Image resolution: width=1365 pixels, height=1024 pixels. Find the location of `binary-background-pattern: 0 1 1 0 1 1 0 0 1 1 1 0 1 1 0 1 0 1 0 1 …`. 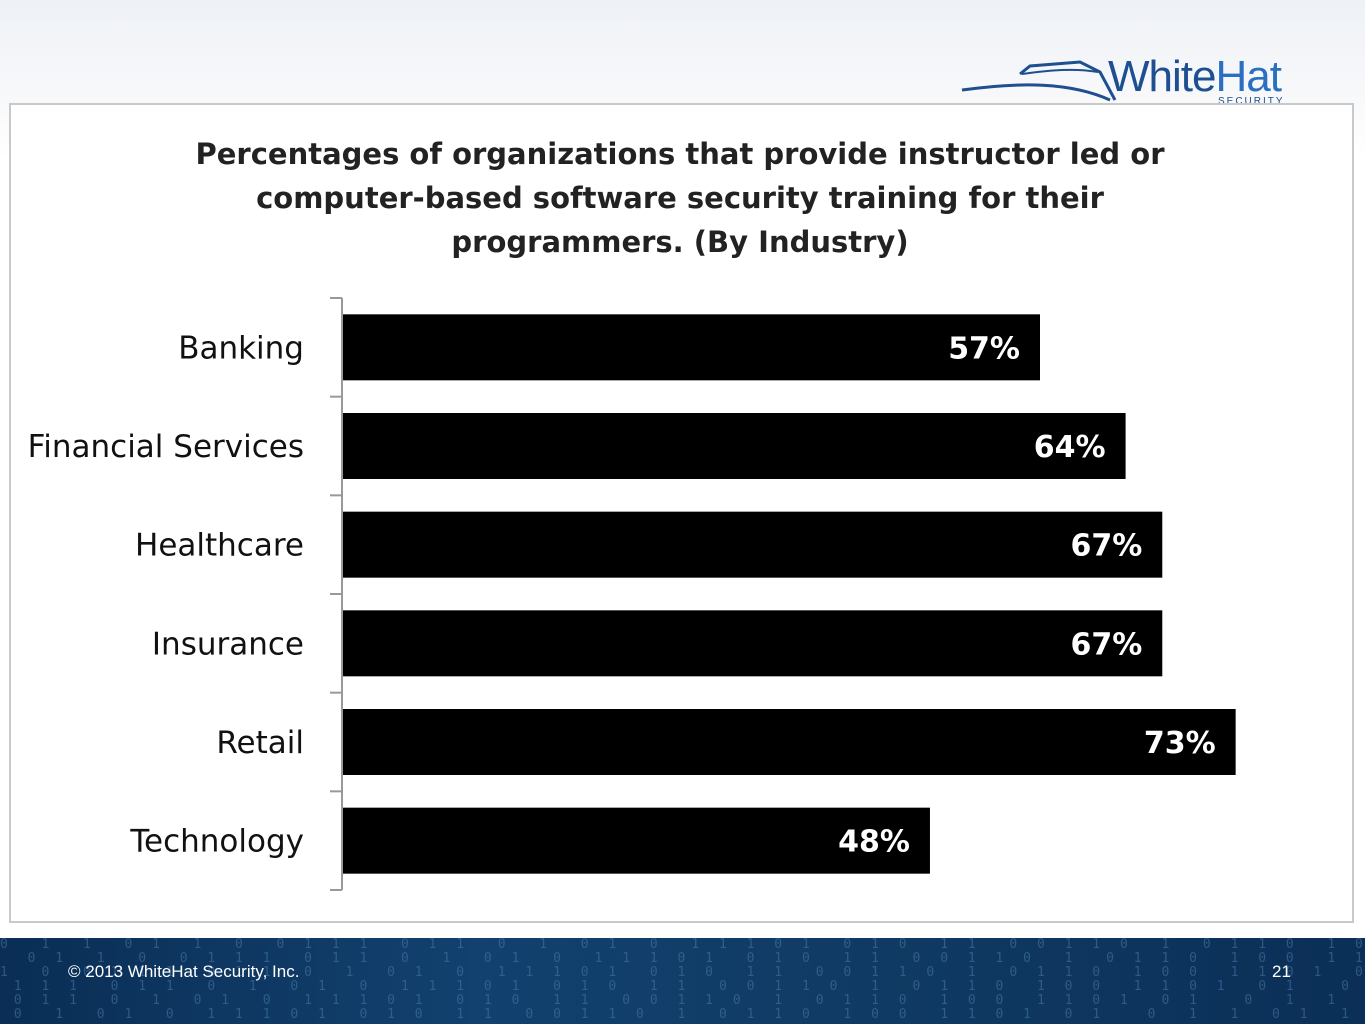

binary-background-pattern: 0 1 1 0 1 1 0 0 1 1 1 0 1 1 0 1 0 1 0 1 … is located at coordinates (682, 980).